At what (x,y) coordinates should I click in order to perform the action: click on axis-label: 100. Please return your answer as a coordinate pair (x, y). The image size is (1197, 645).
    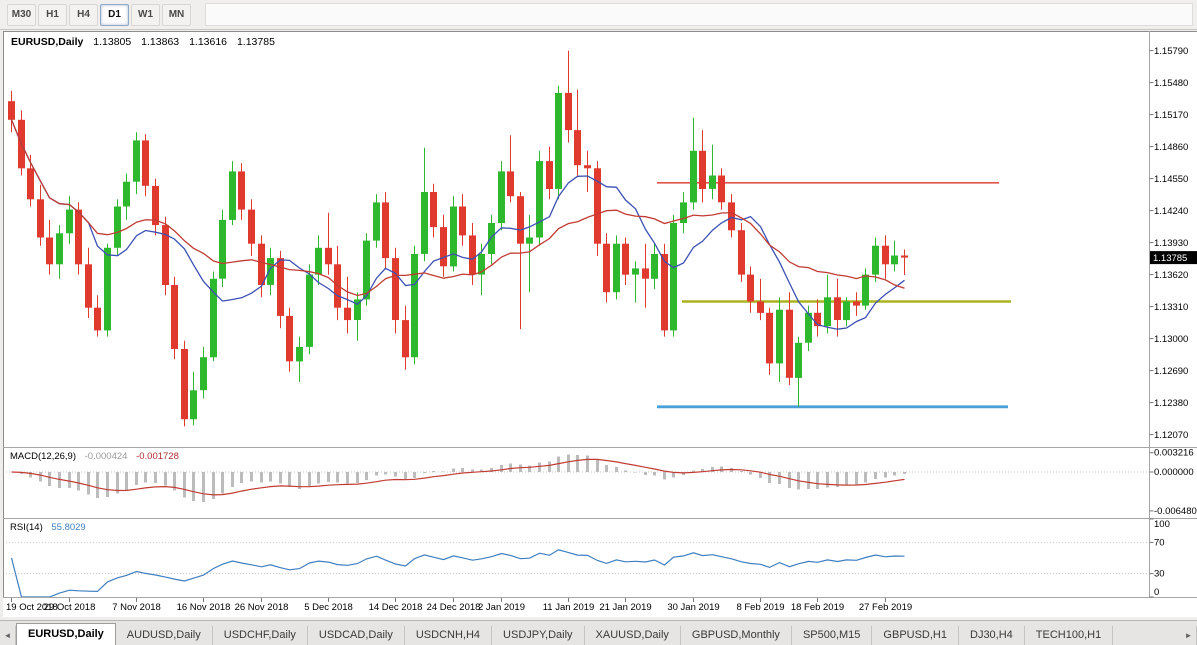
    Looking at the image, I should click on (1162, 524).